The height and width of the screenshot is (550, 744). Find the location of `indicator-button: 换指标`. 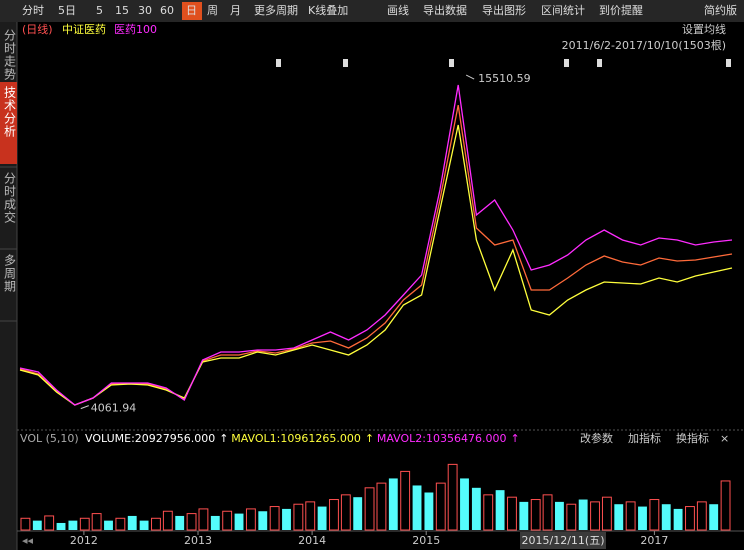

indicator-button: 换指标 is located at coordinates (692, 438).